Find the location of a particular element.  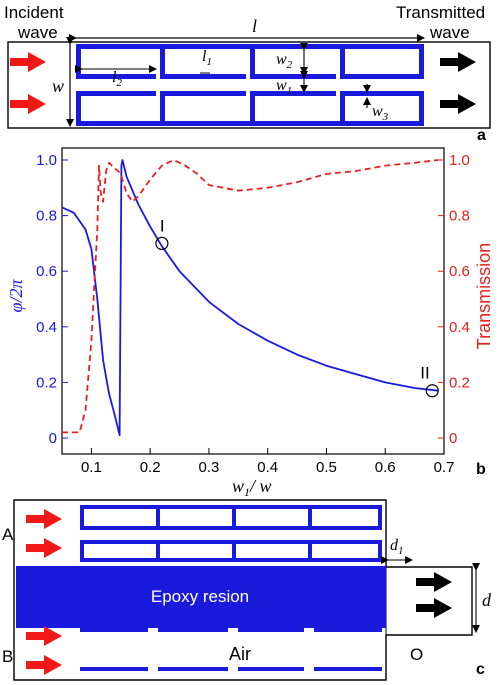

x-tick-label: 0.5 is located at coordinates (326, 467).